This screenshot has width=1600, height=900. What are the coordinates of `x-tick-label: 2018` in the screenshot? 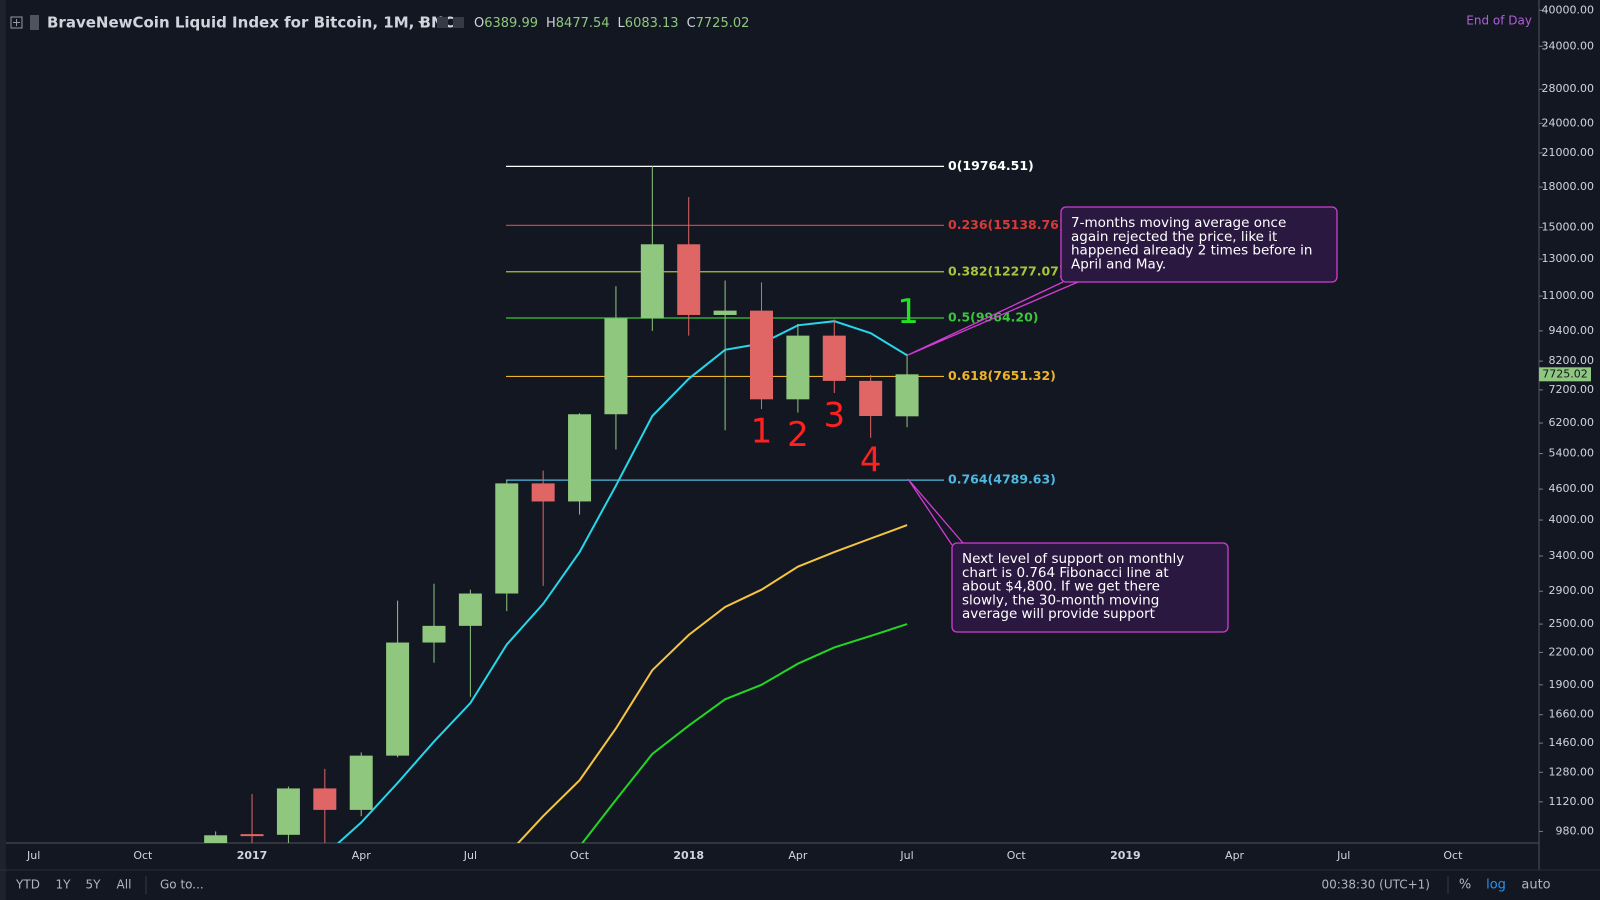 It's located at (688, 855).